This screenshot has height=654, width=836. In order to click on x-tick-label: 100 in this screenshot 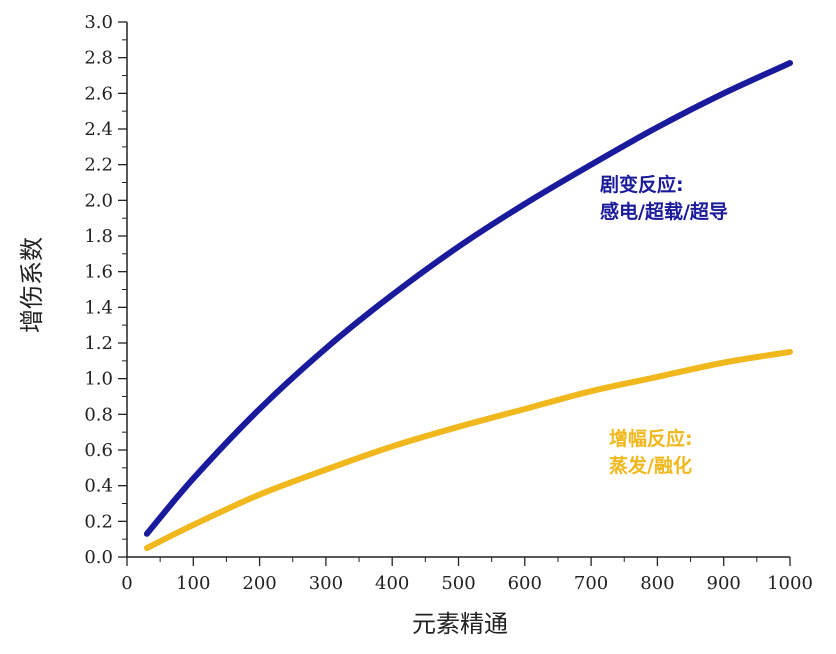, I will do `click(193, 583)`.